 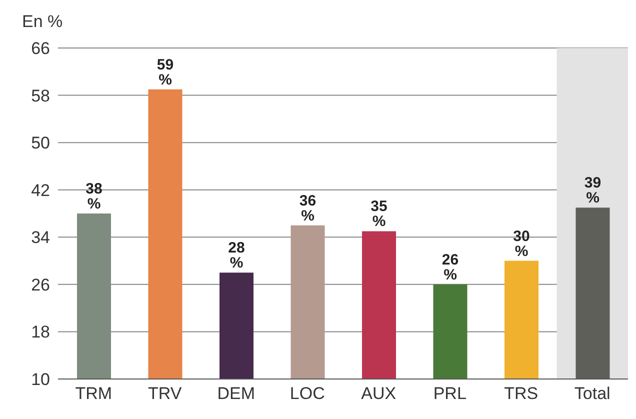 What do you see at coordinates (94, 196) in the screenshot?
I see `data-label: 38 %` at bounding box center [94, 196].